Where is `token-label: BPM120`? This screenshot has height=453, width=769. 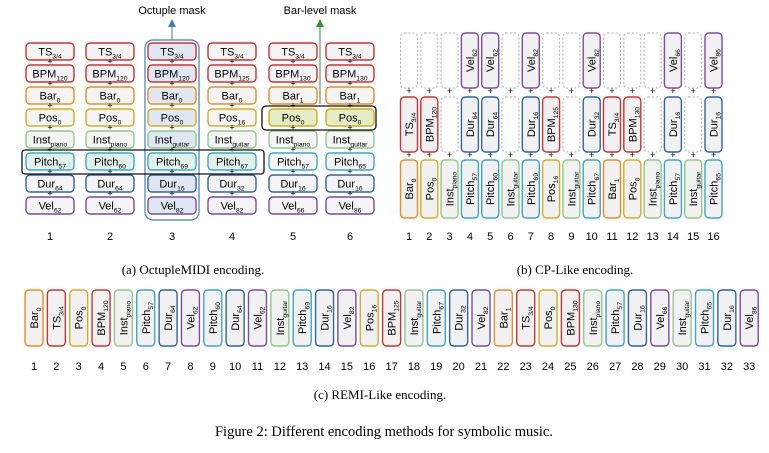
token-label: BPM120 is located at coordinates (431, 124).